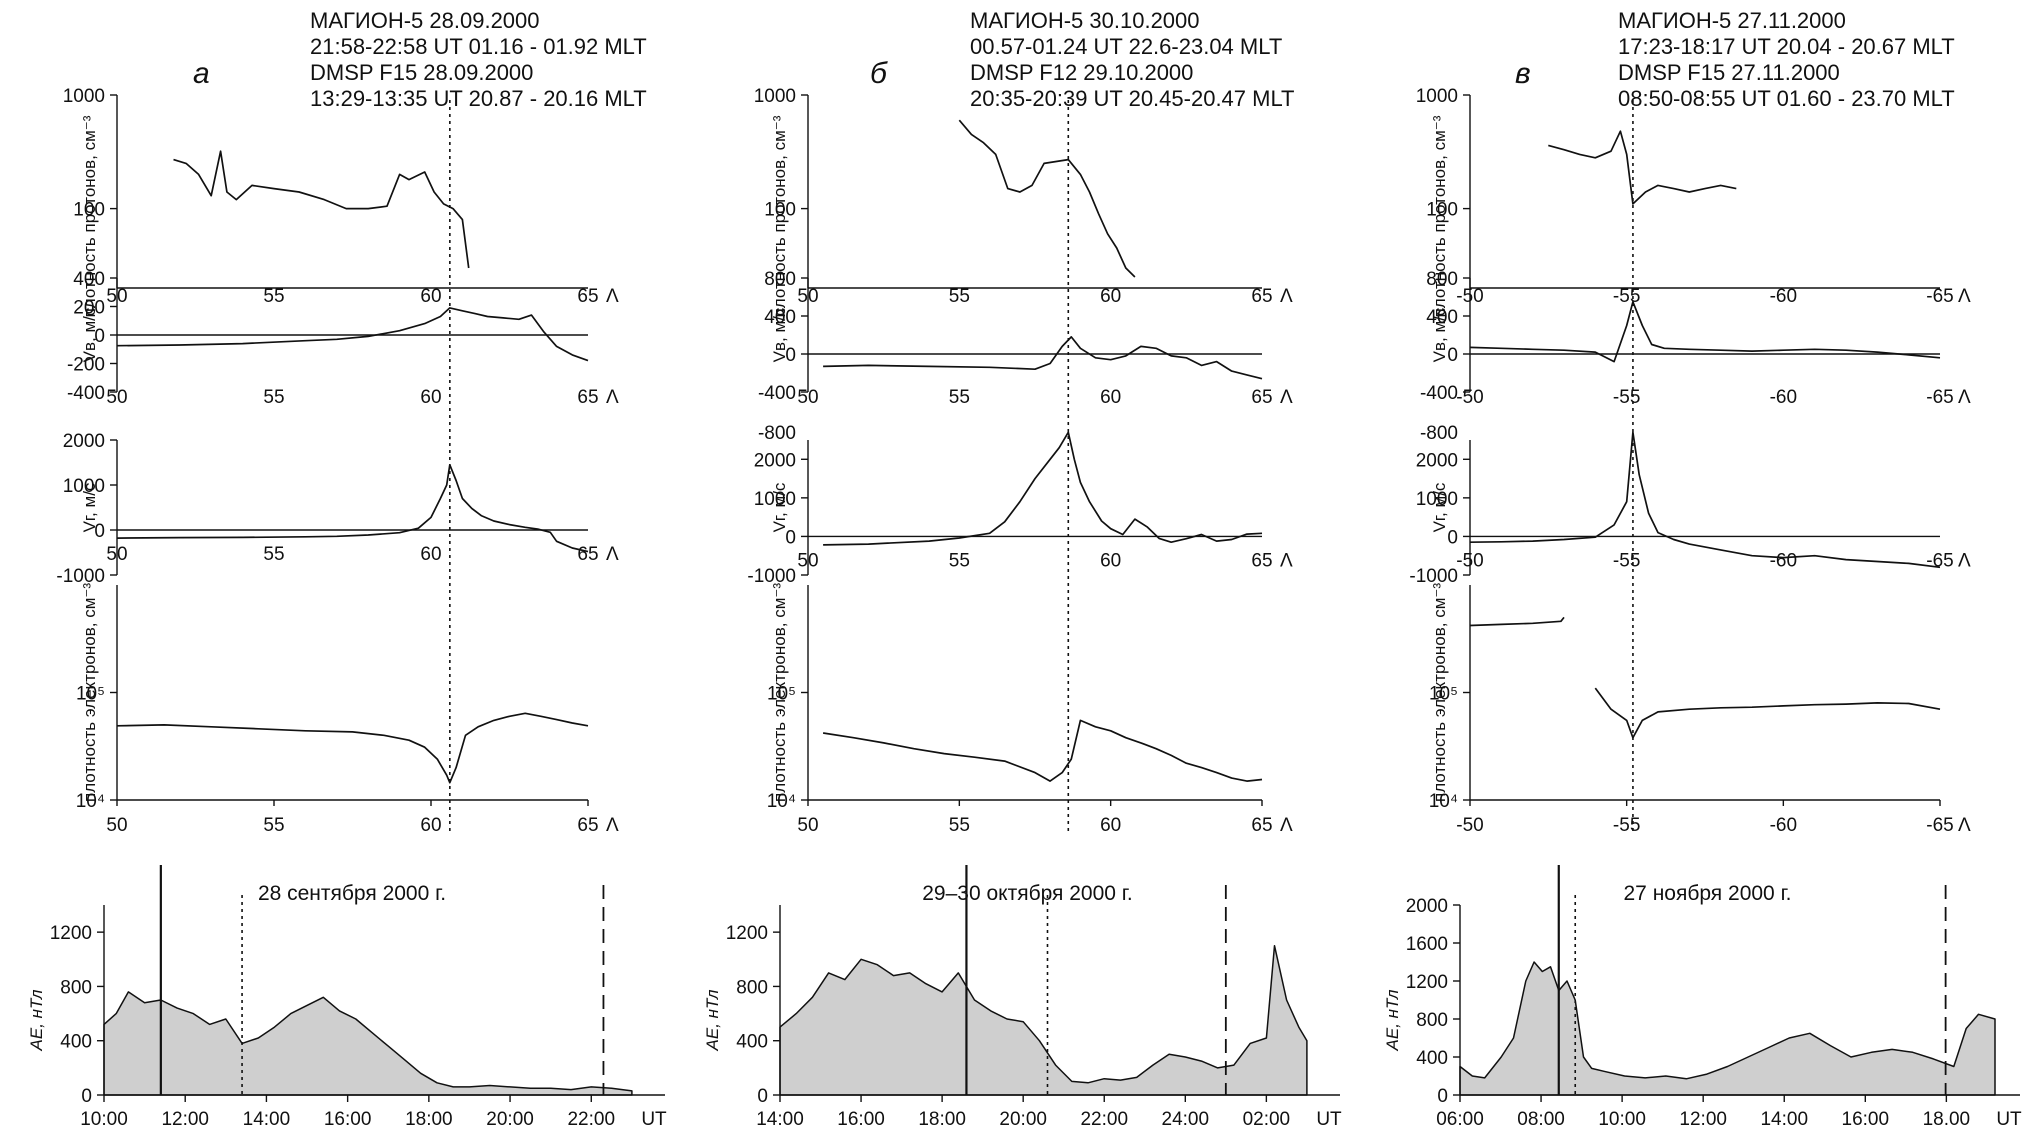 The image size is (2040, 1147). I want to click on ae-xtick-label: 20:00, so click(1023, 1119).